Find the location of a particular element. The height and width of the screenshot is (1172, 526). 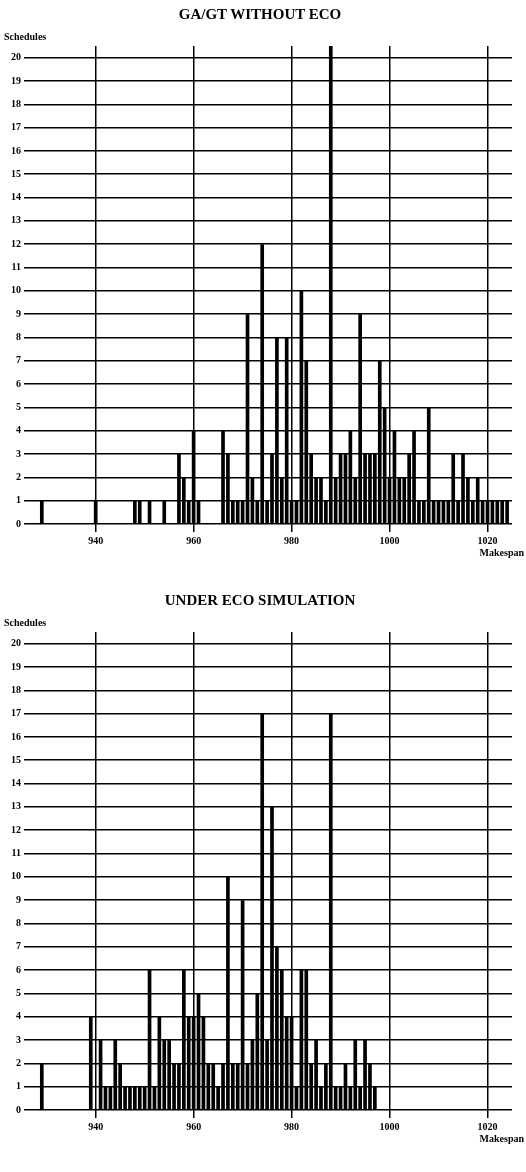

chart-title: UNDER ECO SIMULATION is located at coordinates (260, 599).